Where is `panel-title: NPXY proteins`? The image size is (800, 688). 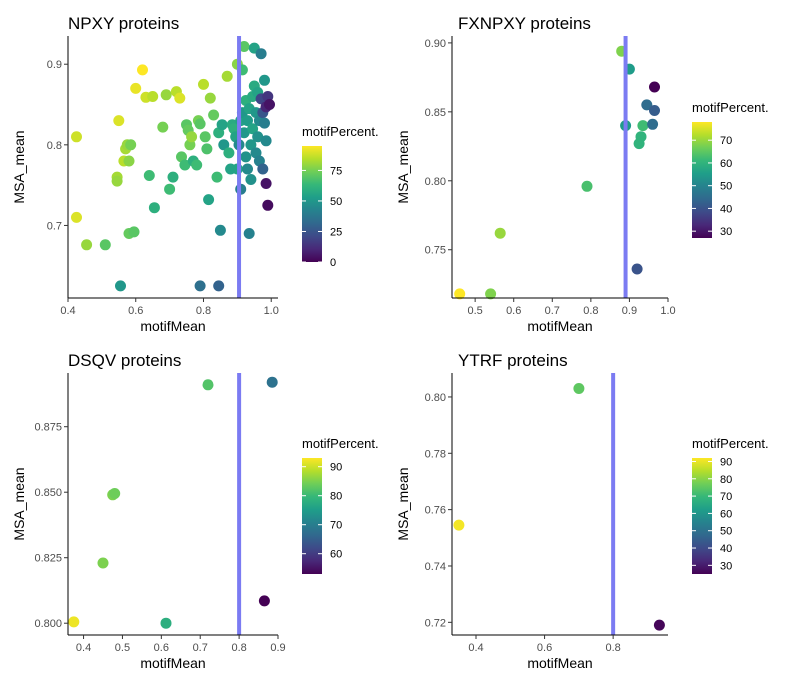
panel-title: NPXY proteins is located at coordinates (123, 23).